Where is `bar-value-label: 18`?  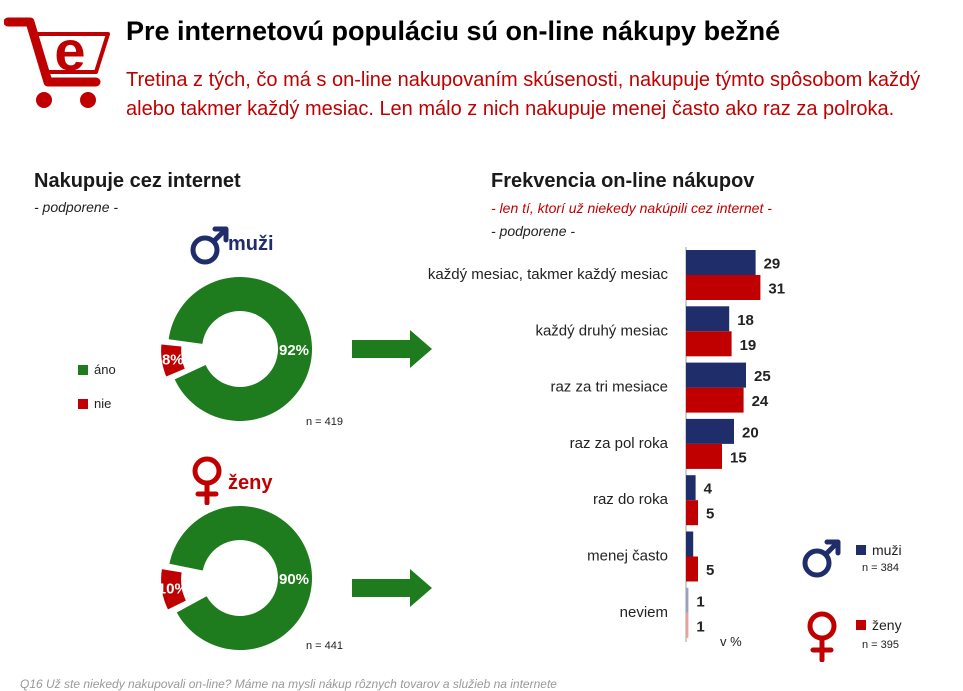 bar-value-label: 18 is located at coordinates (745, 320).